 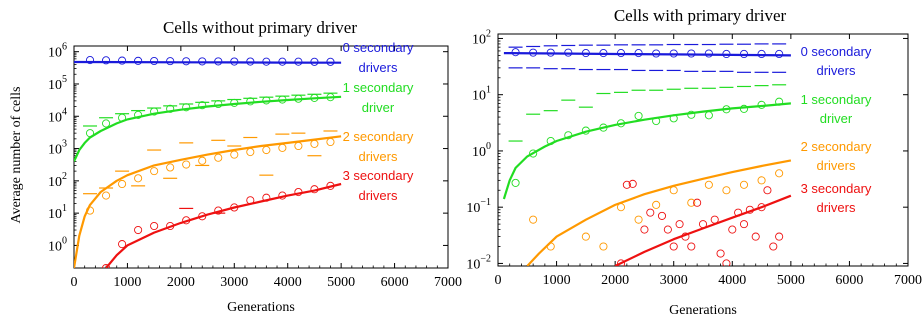 I want to click on y-tick-label: 10⁶, so click(x=57, y=51).